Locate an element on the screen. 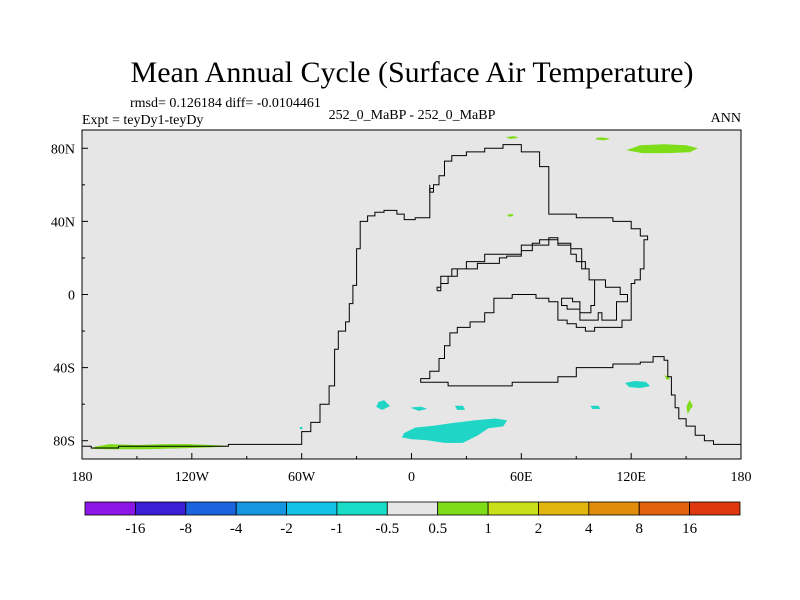 The height and width of the screenshot is (600, 800). colorbar-label: 8 is located at coordinates (639, 529).